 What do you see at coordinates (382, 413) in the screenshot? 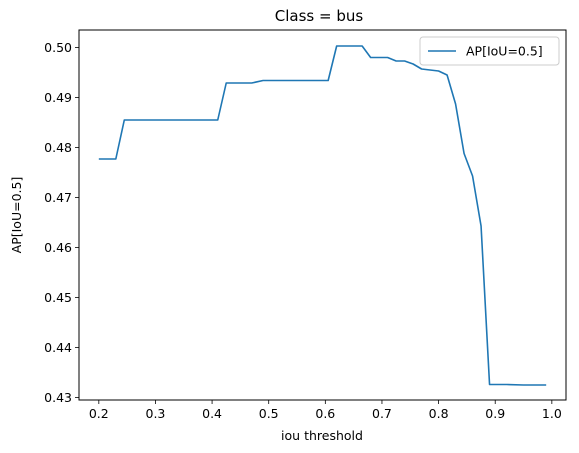
I see `x-tick-label: 0.7` at bounding box center [382, 413].